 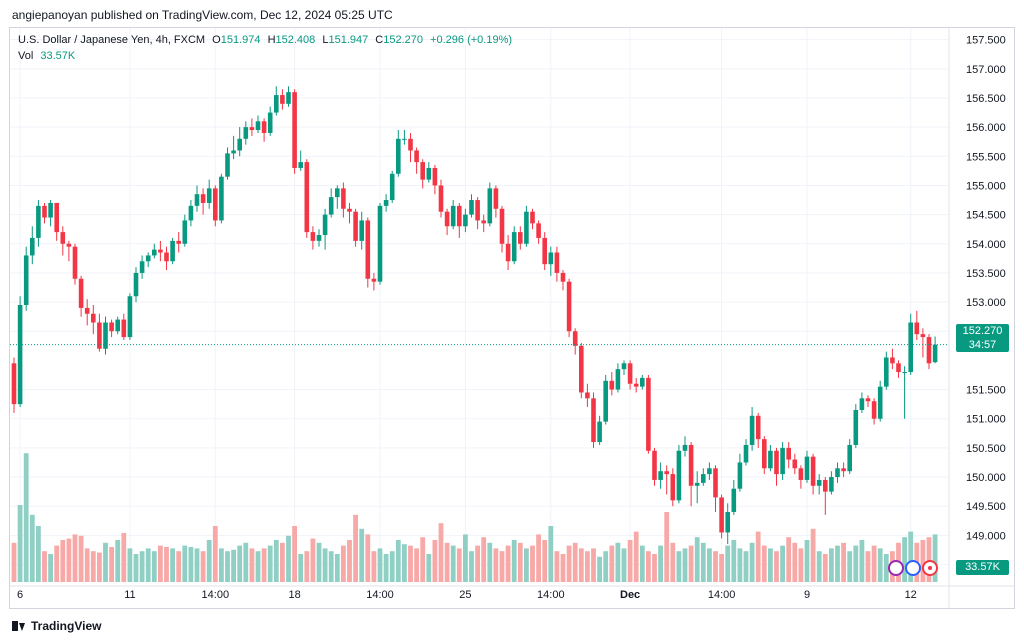 I want to click on x-tick-label: Dec, so click(x=630, y=595).